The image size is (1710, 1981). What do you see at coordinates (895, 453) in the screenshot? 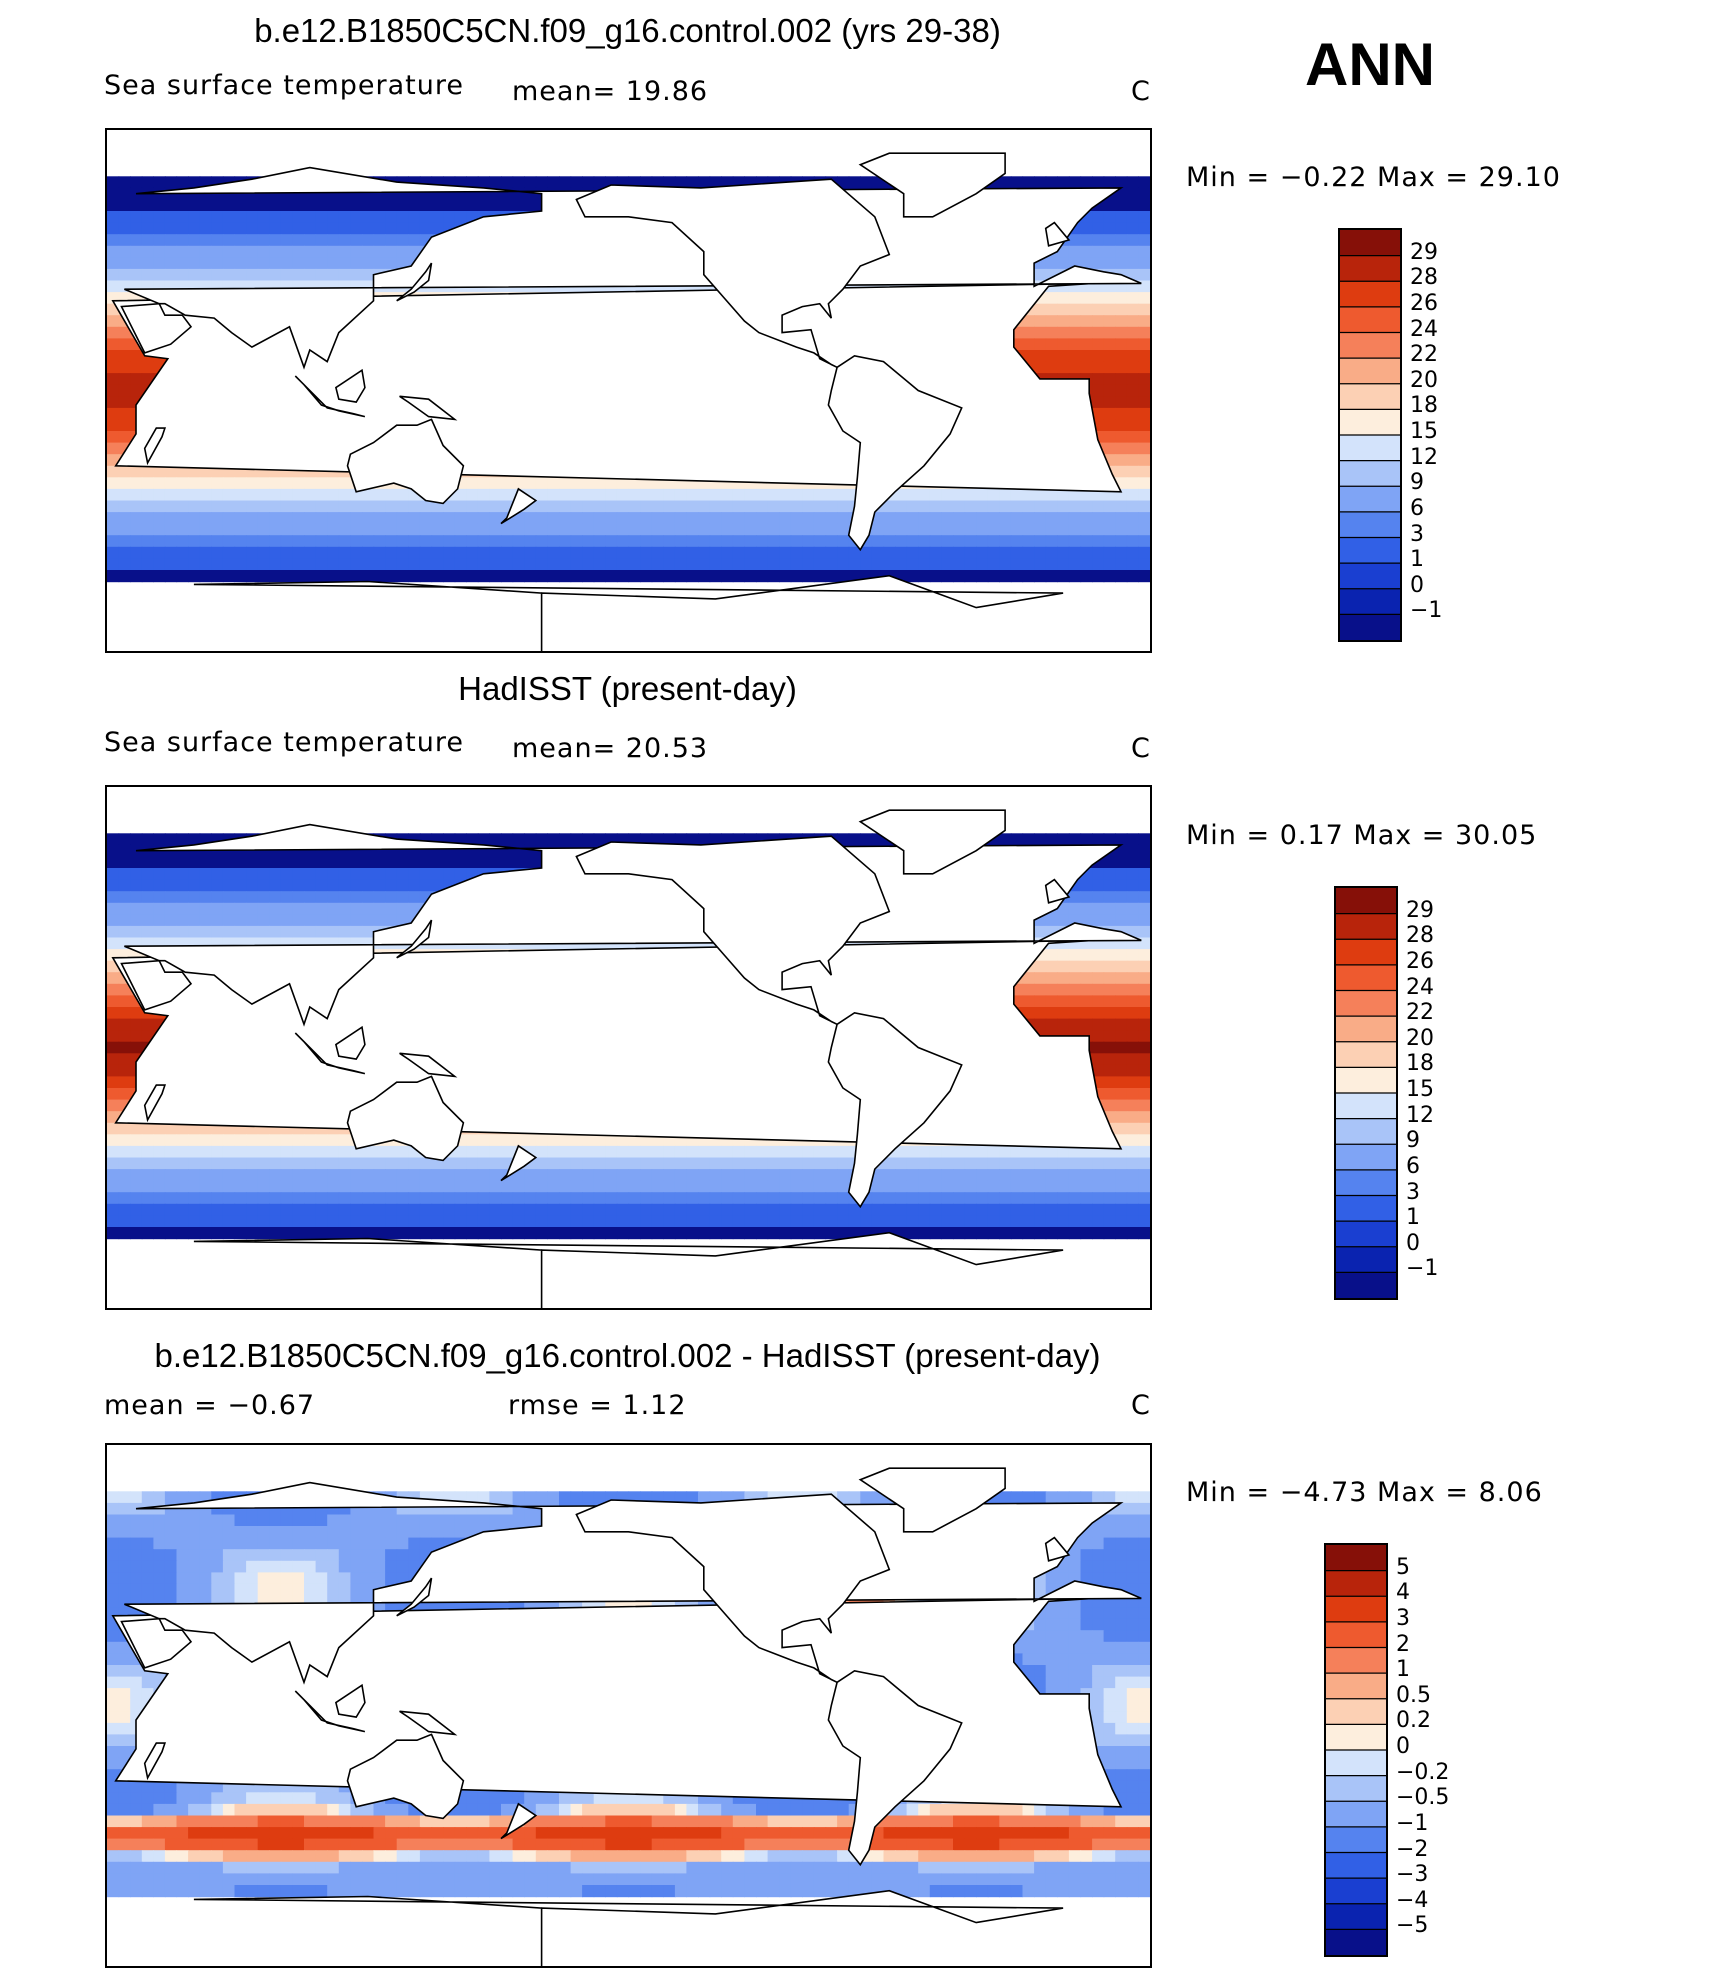
I see `coastline` at bounding box center [895, 453].